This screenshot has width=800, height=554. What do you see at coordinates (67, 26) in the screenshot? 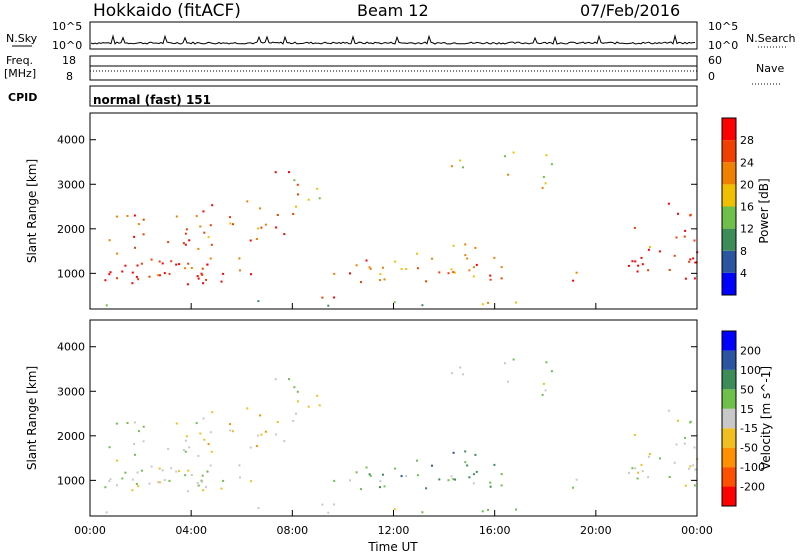
I see `nsky-top-tick: 10^5` at bounding box center [67, 26].